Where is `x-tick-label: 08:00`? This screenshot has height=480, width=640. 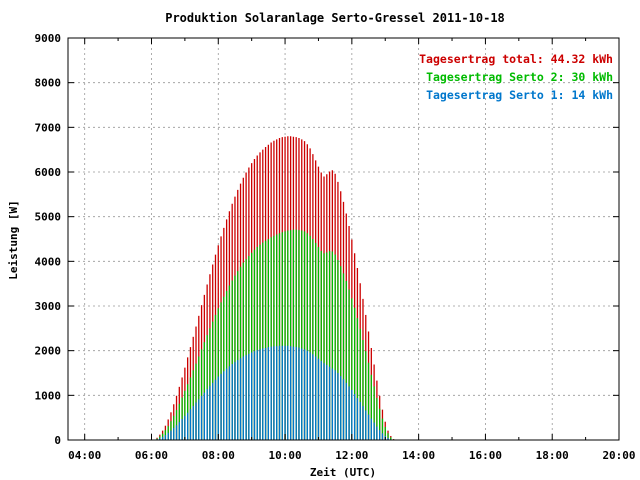
x-tick-label: 08:00 is located at coordinates (218, 455).